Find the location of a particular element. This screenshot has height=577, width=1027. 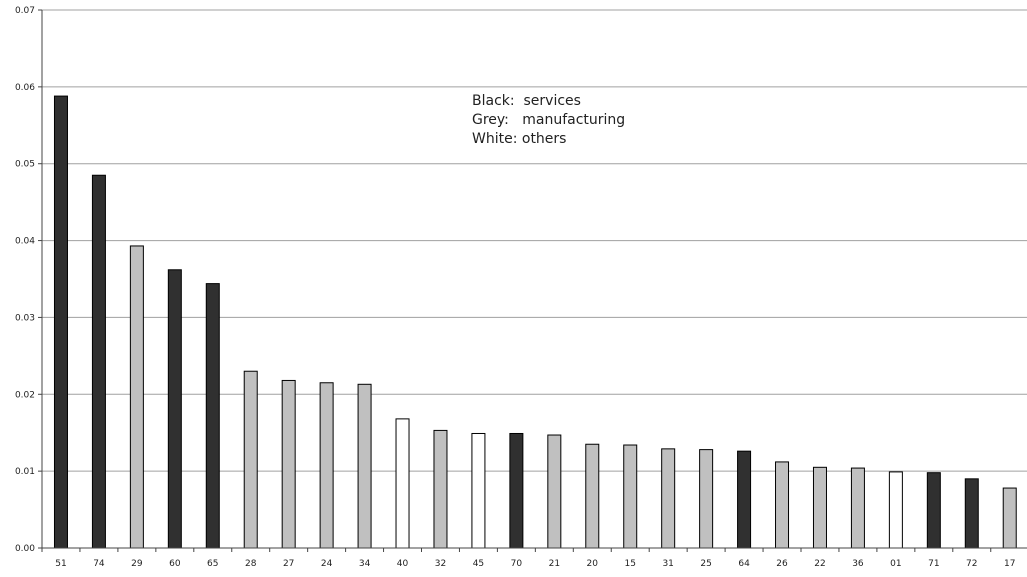

x-tick-label: 64 is located at coordinates (744, 564).